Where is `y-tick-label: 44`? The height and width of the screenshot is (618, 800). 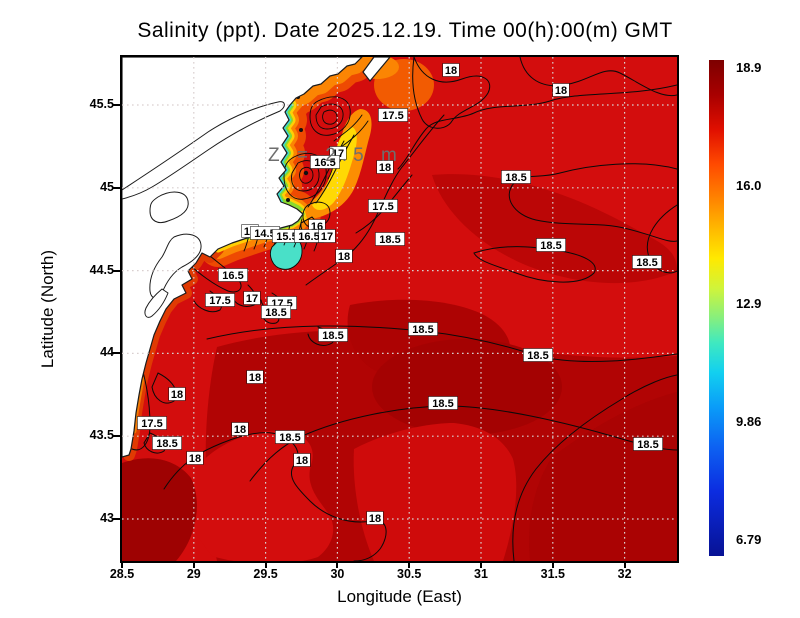 y-tick-label: 44 is located at coordinates (107, 352).